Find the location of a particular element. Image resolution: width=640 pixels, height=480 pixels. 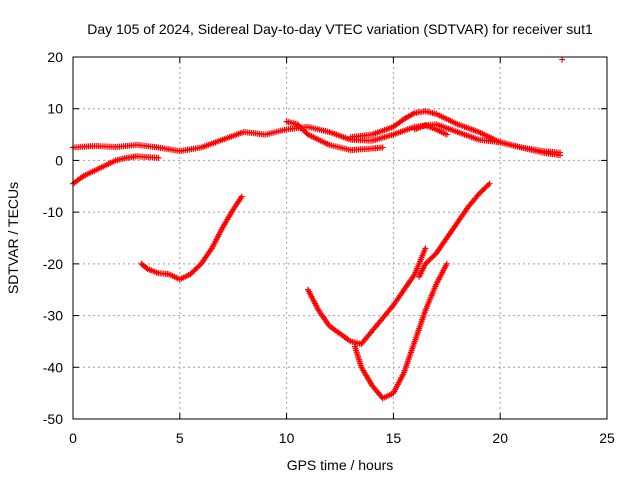

x-axis-label: GPS time / hours is located at coordinates (340, 465).